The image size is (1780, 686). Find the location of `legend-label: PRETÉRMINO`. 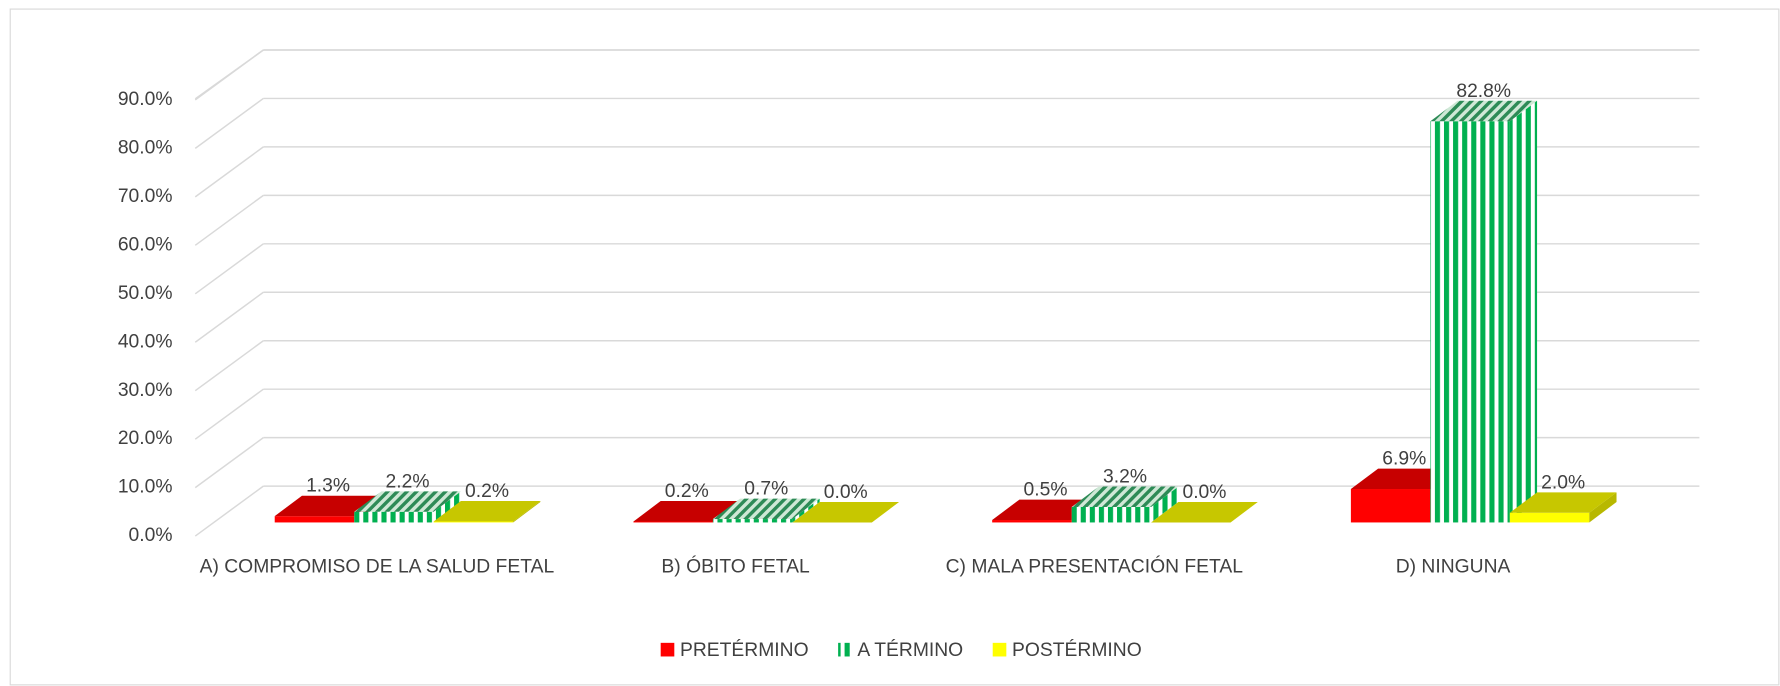

legend-label: PRETÉRMINO is located at coordinates (744, 649).